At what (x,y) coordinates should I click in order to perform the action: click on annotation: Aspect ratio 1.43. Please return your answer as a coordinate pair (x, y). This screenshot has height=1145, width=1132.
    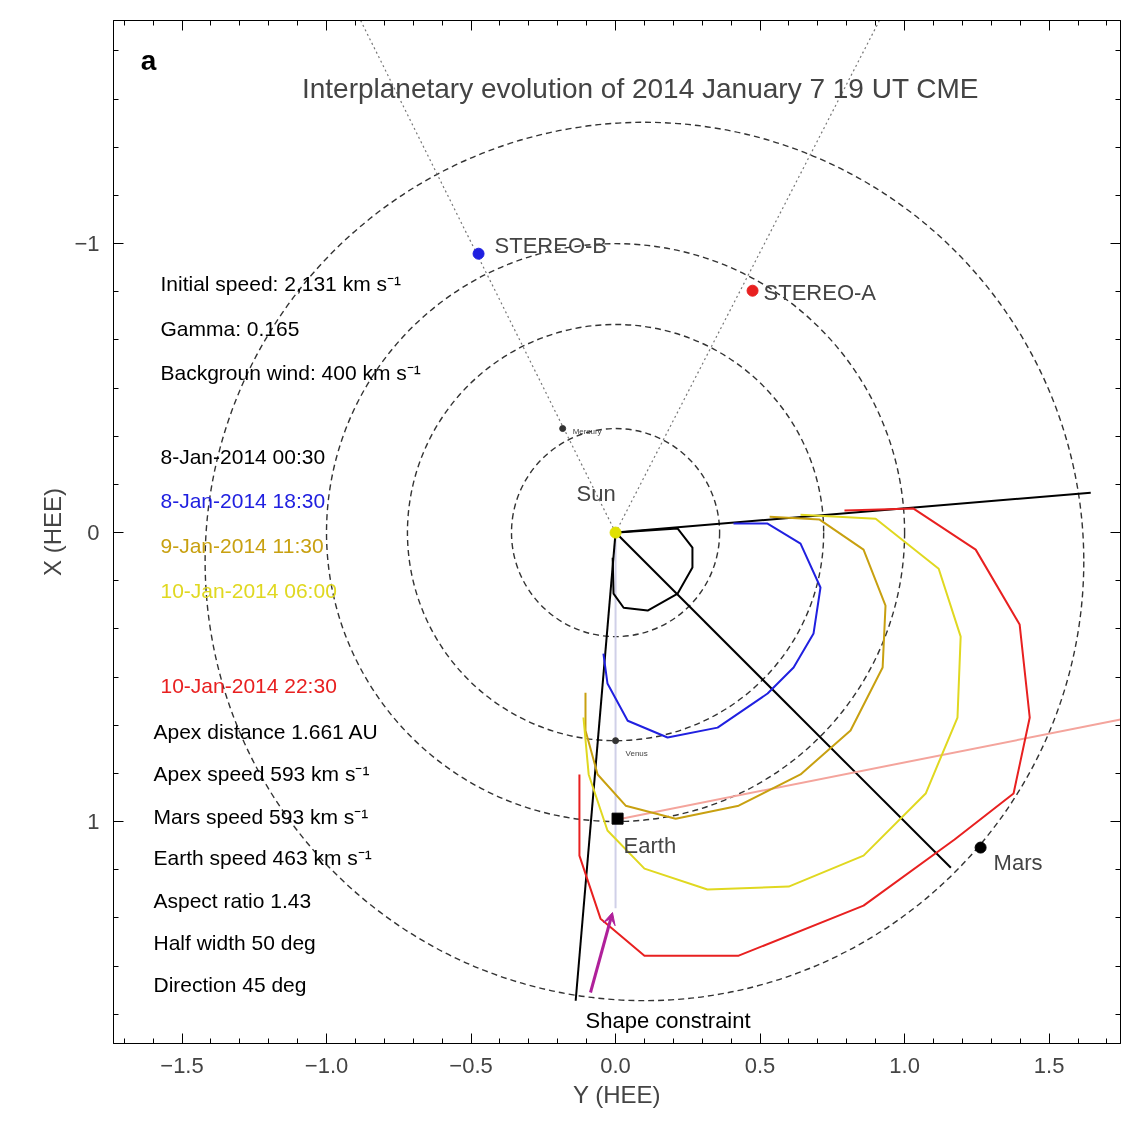
    Looking at the image, I should click on (232, 900).